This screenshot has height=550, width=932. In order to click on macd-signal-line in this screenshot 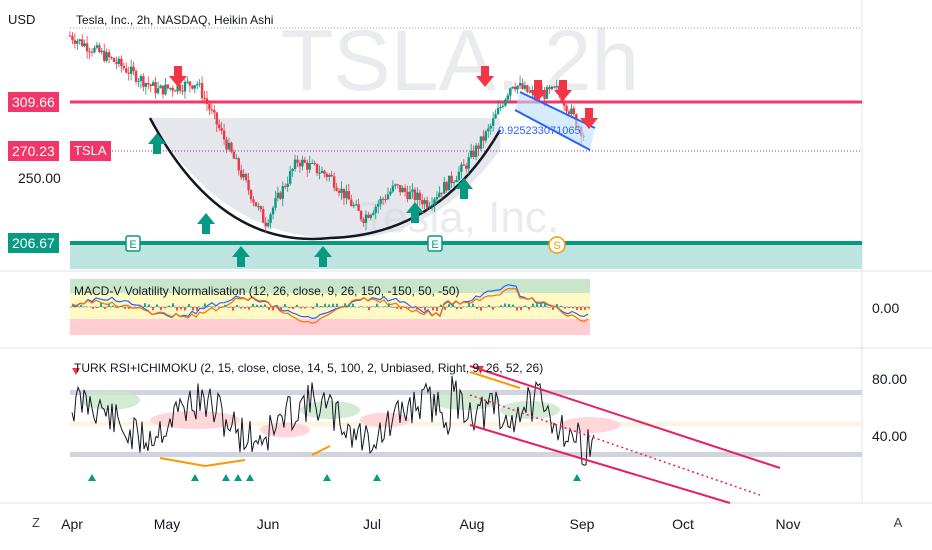, I will do `click(330, 305)`.